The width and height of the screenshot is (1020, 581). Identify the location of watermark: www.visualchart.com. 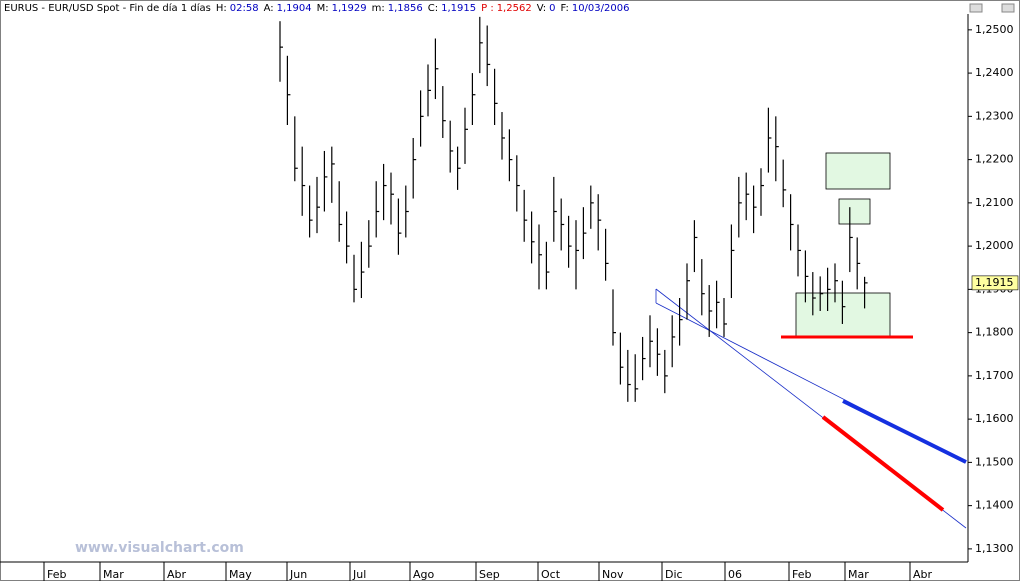
(159, 548).